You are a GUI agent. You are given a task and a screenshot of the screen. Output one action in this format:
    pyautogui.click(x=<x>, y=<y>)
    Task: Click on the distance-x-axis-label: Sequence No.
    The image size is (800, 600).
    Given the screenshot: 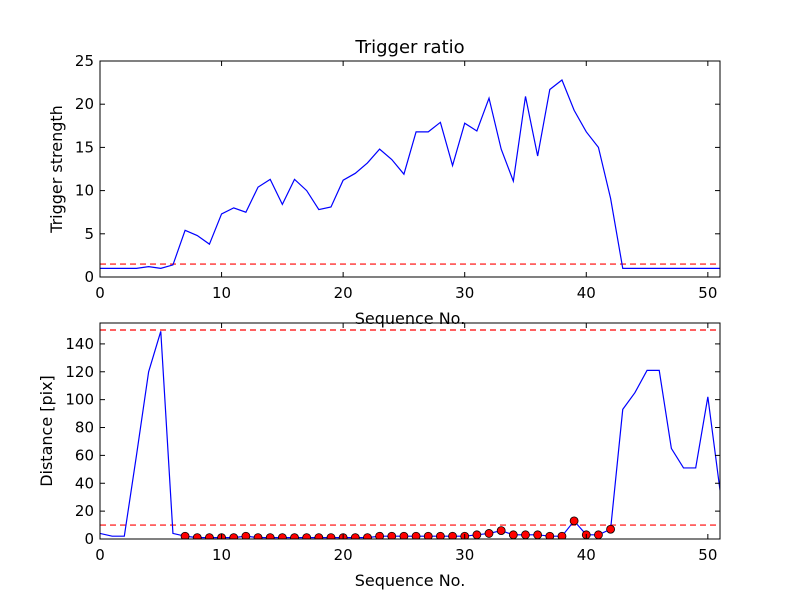 What is the action you would take?
    pyautogui.click(x=410, y=580)
    